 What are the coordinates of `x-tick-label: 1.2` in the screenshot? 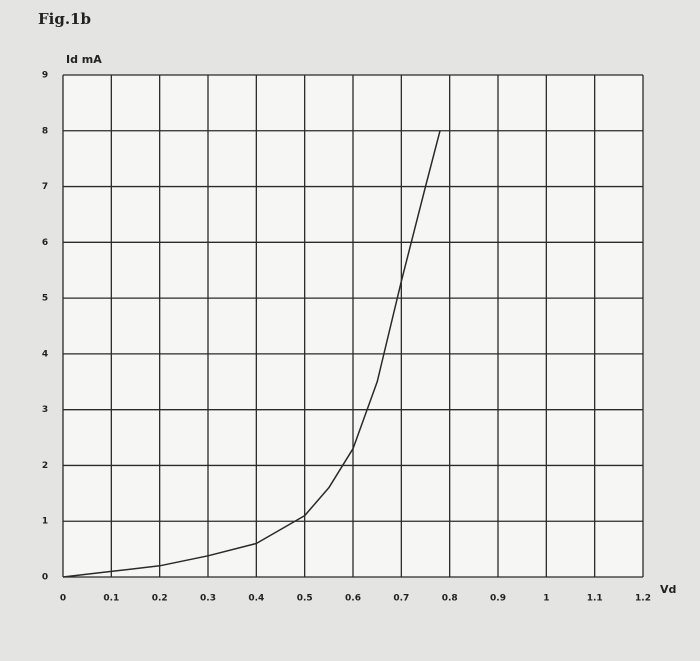 It's located at (643, 599).